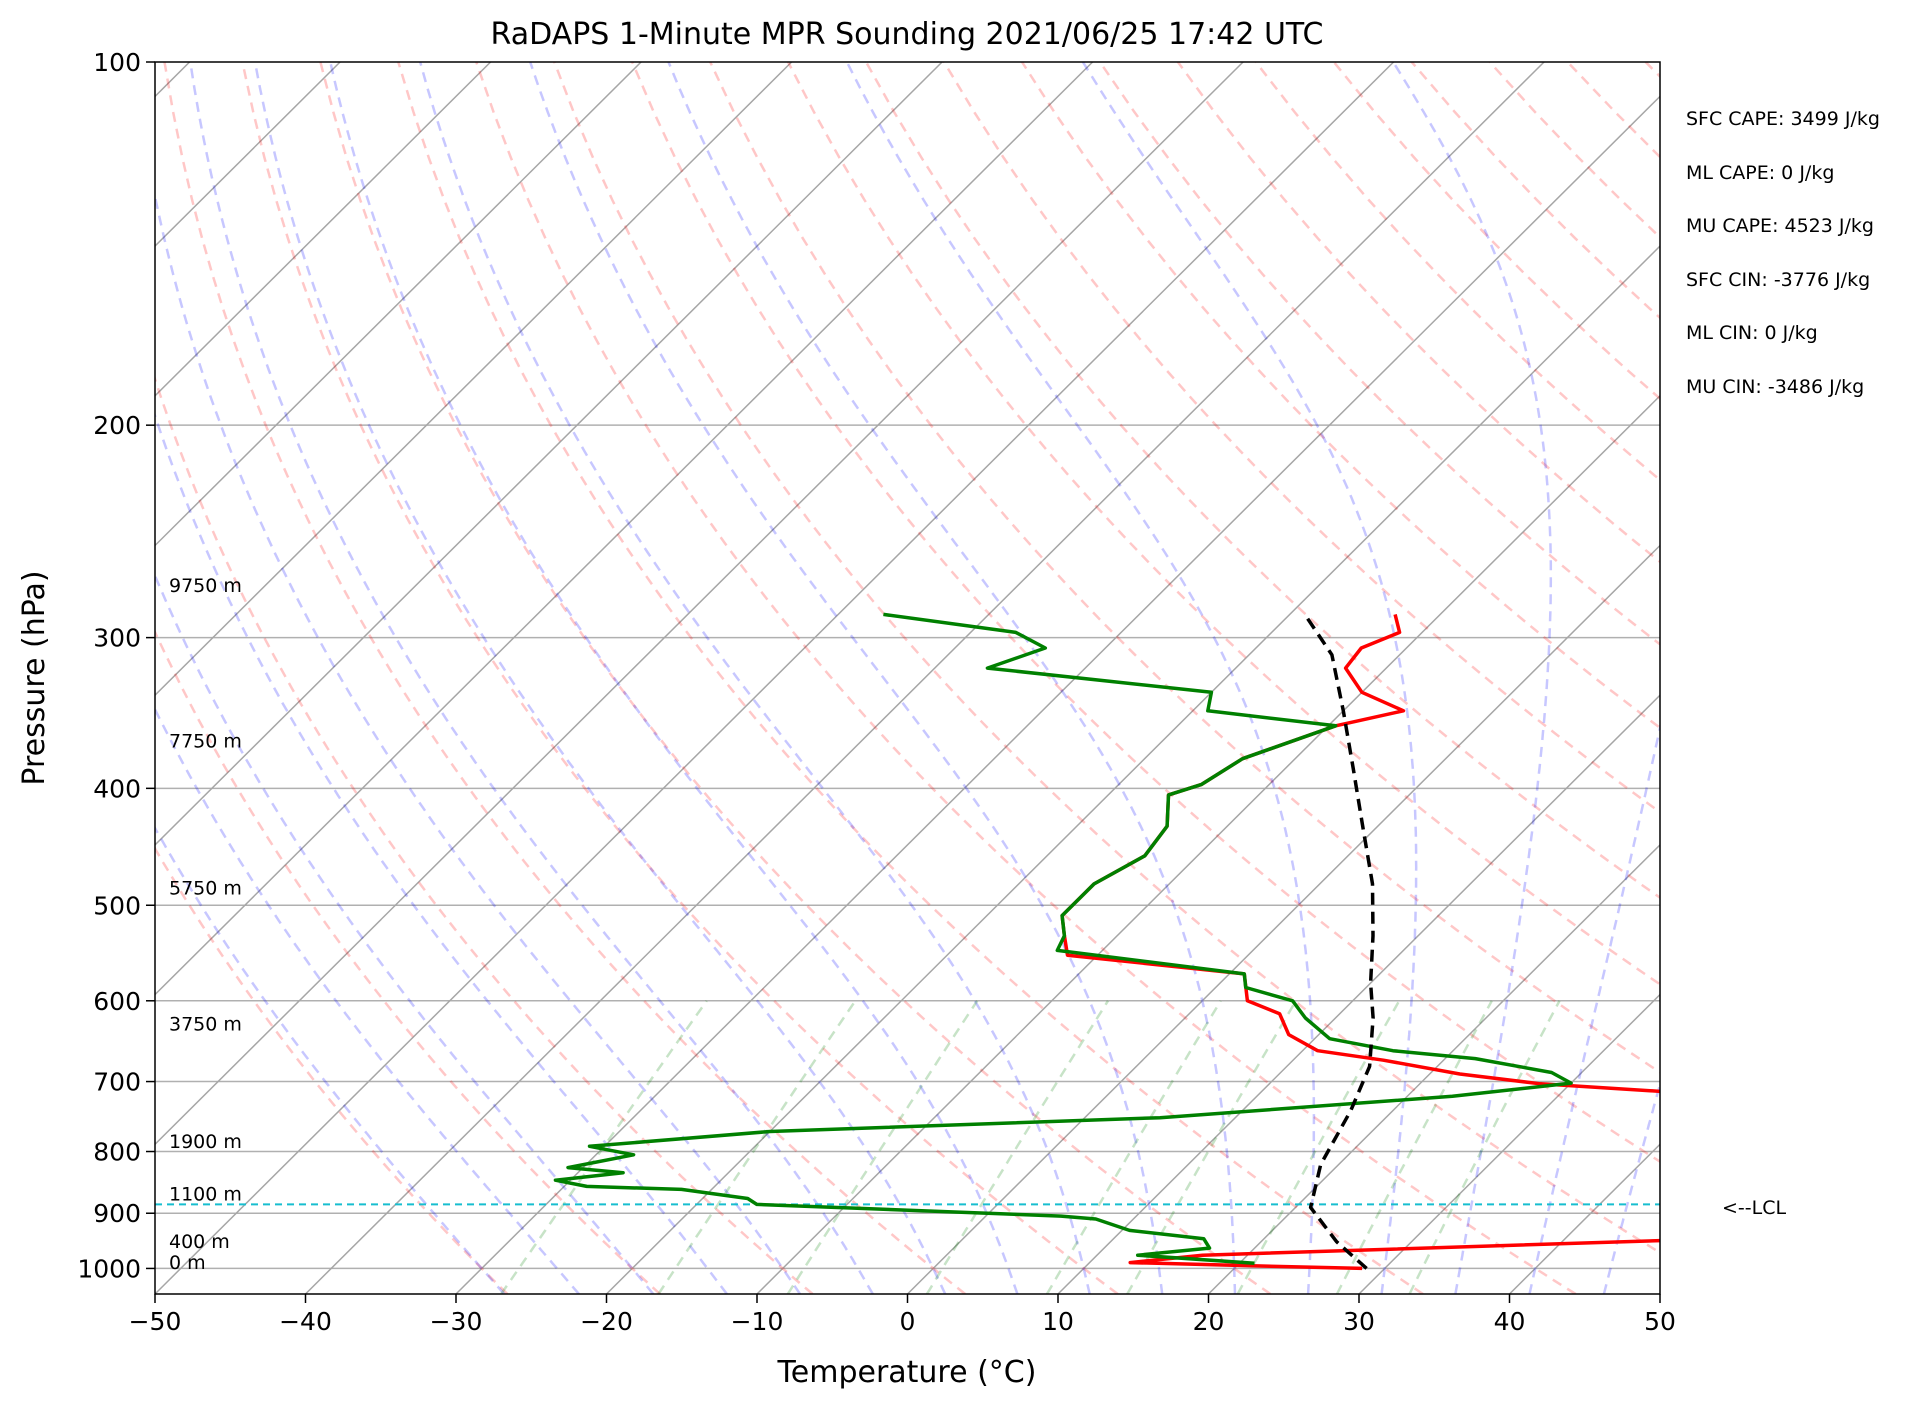 The width and height of the screenshot is (1925, 1406). Describe the element at coordinates (117, 788) in the screenshot. I see `y-tick-label: 400` at that location.